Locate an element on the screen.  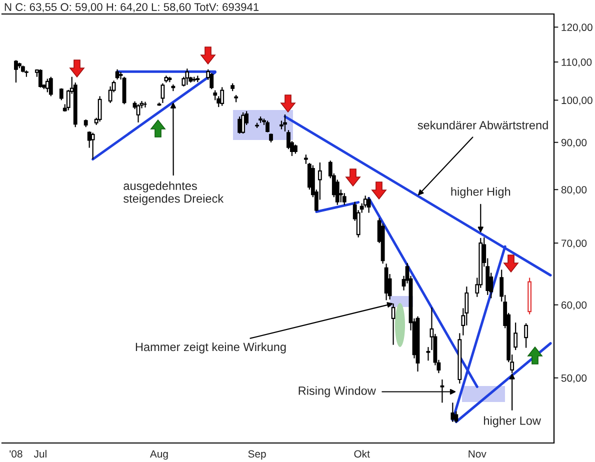
x-tick-label: Nov is located at coordinates (477, 454).